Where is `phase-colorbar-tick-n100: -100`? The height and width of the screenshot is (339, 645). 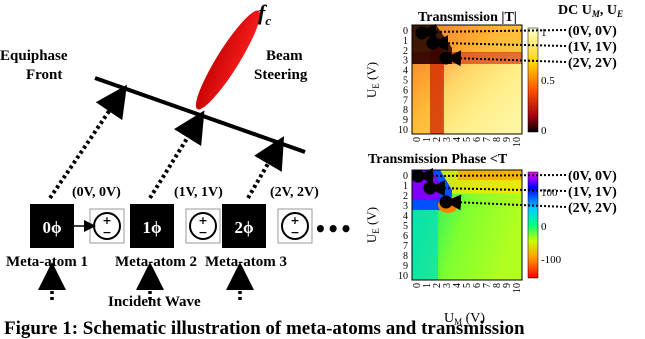 phase-colorbar-tick-n100: -100 is located at coordinates (551, 260).